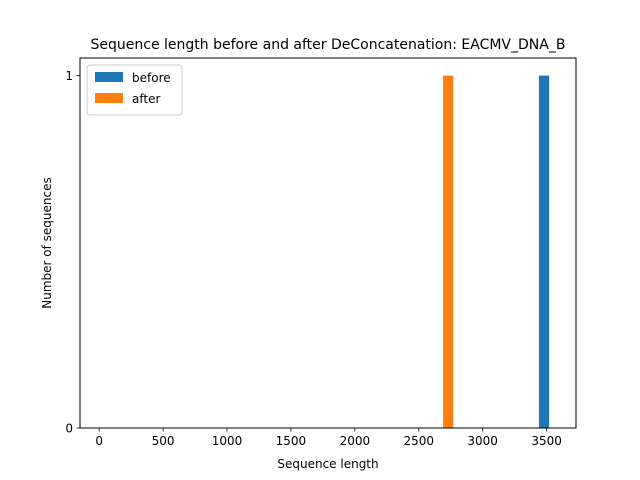  Describe the element at coordinates (69, 429) in the screenshot. I see `y-tick-label: 0` at that location.